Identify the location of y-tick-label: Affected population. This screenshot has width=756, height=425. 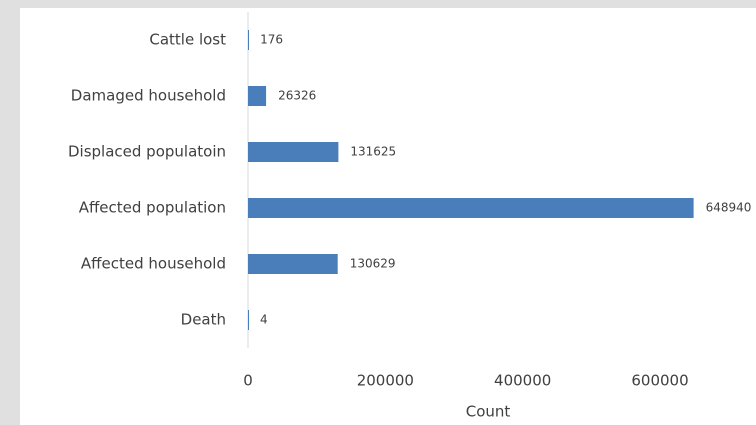
(152, 208).